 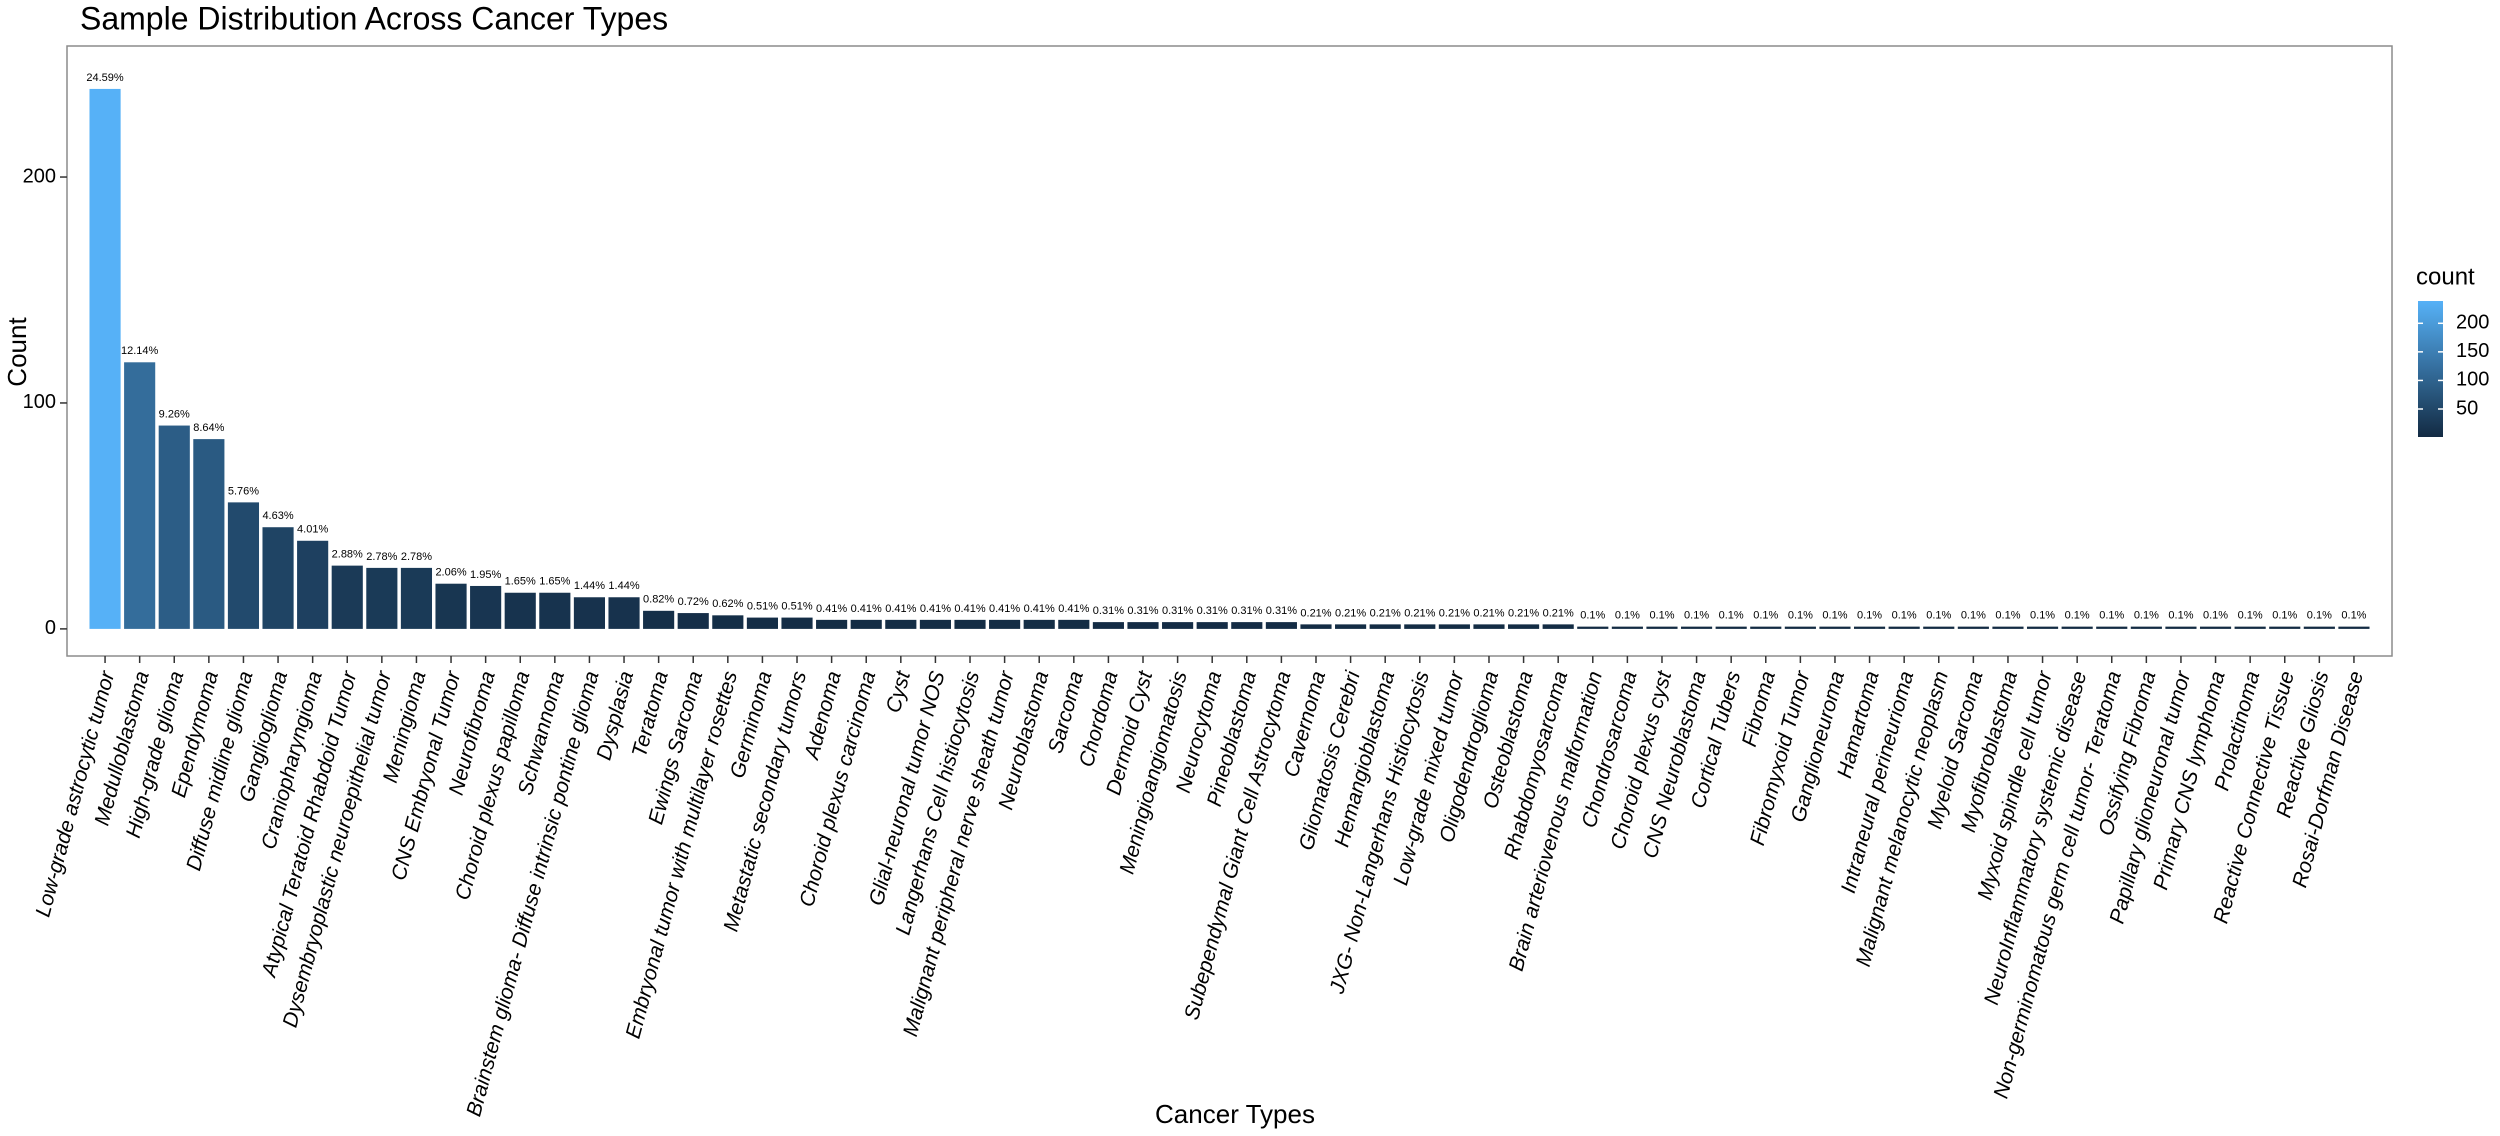 What do you see at coordinates (50, 628) in the screenshot?
I see `y-tick-label: 0` at bounding box center [50, 628].